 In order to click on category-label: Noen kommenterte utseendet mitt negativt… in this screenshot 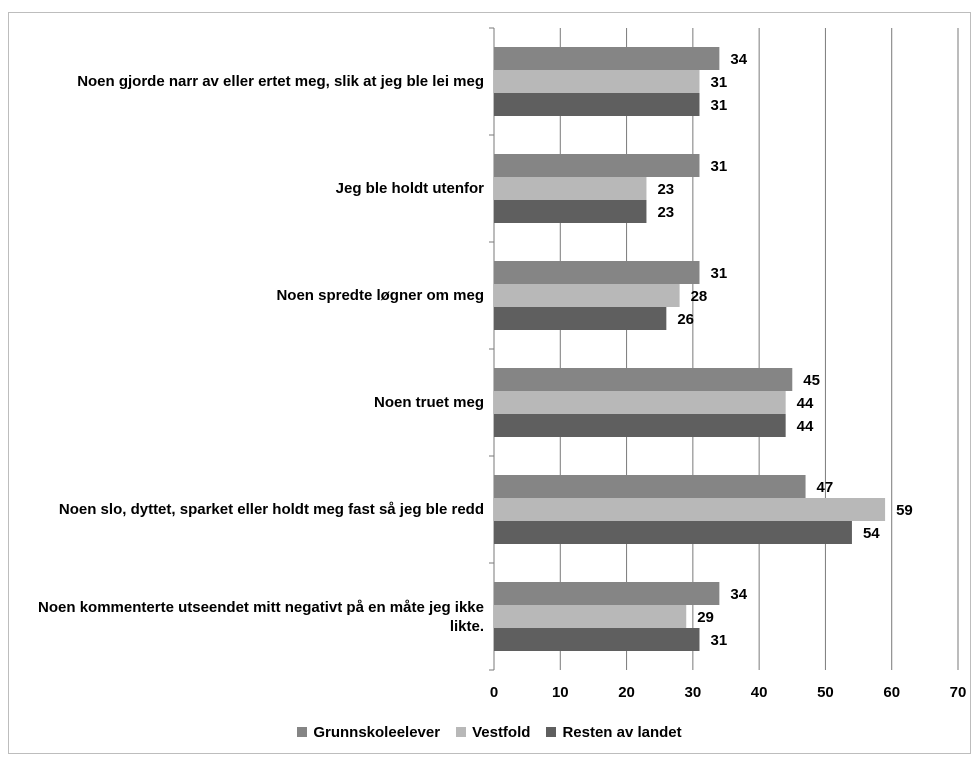, I will do `click(261, 616)`.